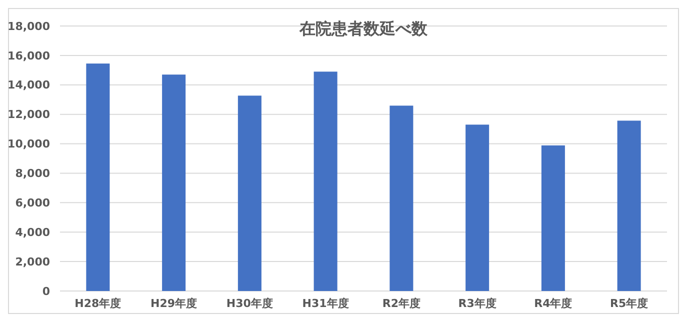 This screenshot has height=322, width=687. Describe the element at coordinates (46, 291) in the screenshot. I see `y-tick-label: 0` at that location.